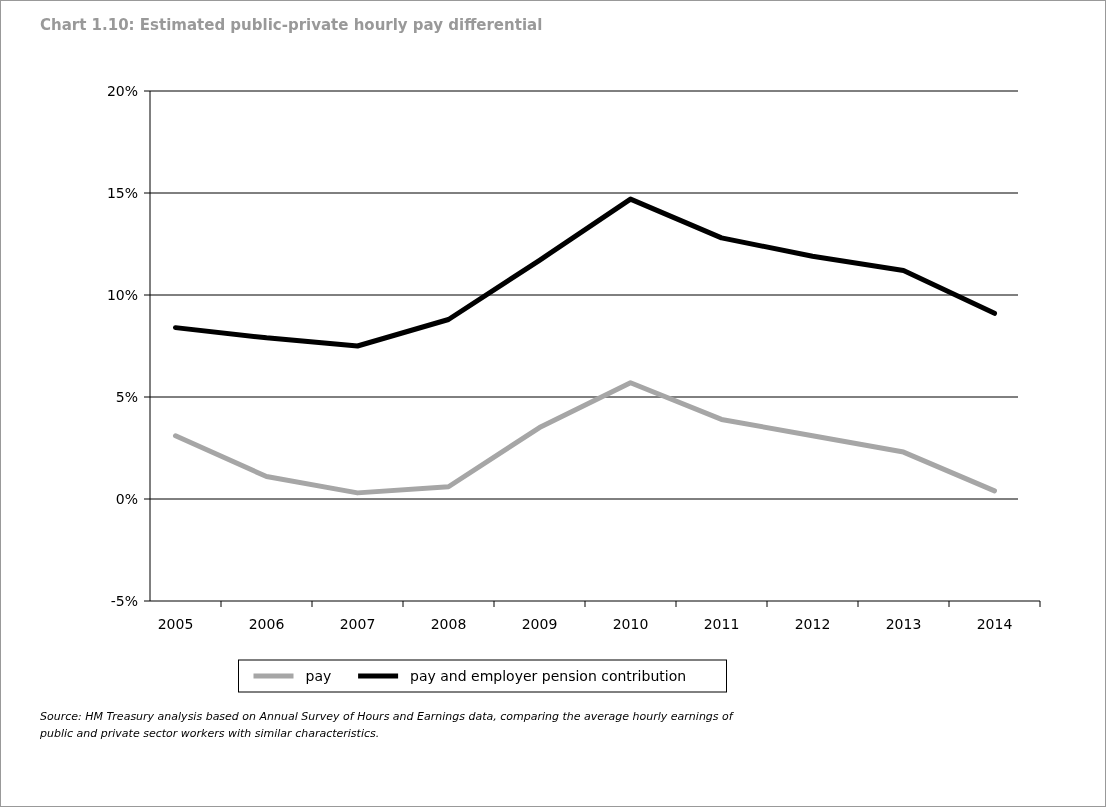 This screenshot has height=808, width=1107. Describe the element at coordinates (175, 624) in the screenshot. I see `x-tick-label: 2005` at that location.